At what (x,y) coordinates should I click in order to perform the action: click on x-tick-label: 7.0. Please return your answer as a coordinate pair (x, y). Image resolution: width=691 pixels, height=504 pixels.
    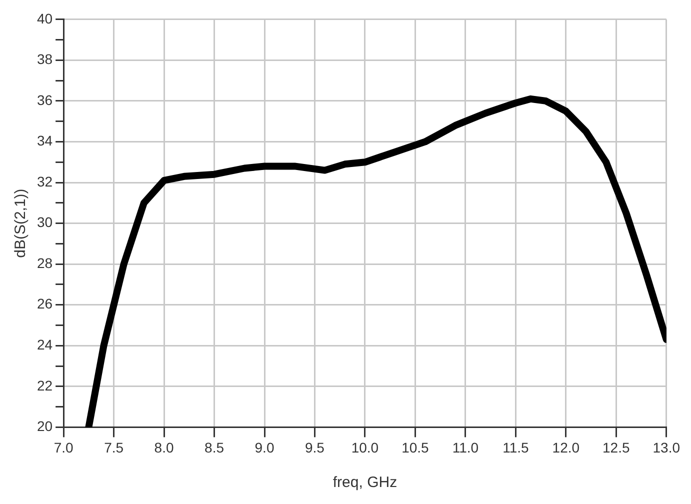
    Looking at the image, I should click on (64, 447).